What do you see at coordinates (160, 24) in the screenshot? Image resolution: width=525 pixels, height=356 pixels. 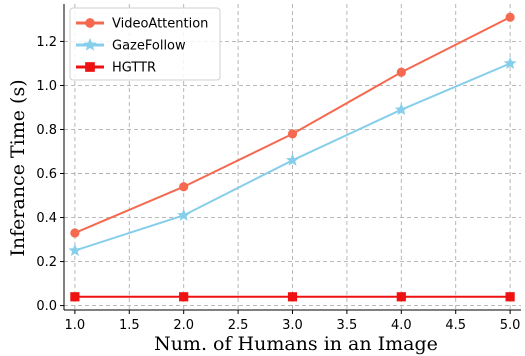 I see `legend-label-videoattention: VideoAttention` at bounding box center [160, 24].